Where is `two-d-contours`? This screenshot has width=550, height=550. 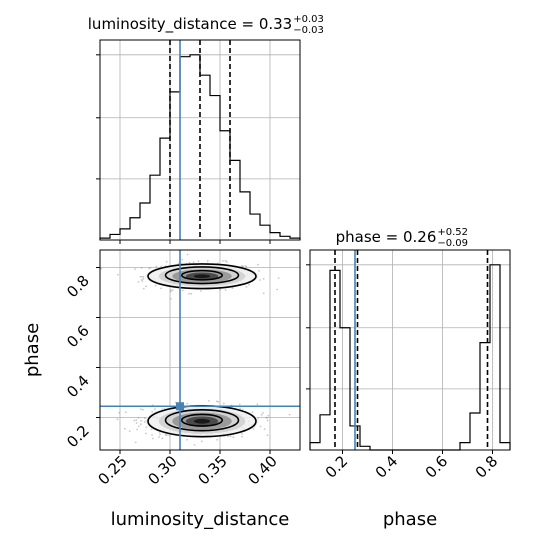 two-d-contours is located at coordinates (202, 350).